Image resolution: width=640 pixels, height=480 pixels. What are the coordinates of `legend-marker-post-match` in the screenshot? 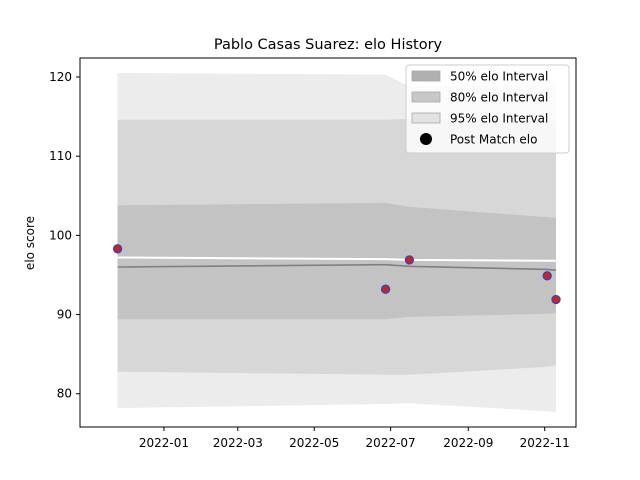 It's located at (426, 139).